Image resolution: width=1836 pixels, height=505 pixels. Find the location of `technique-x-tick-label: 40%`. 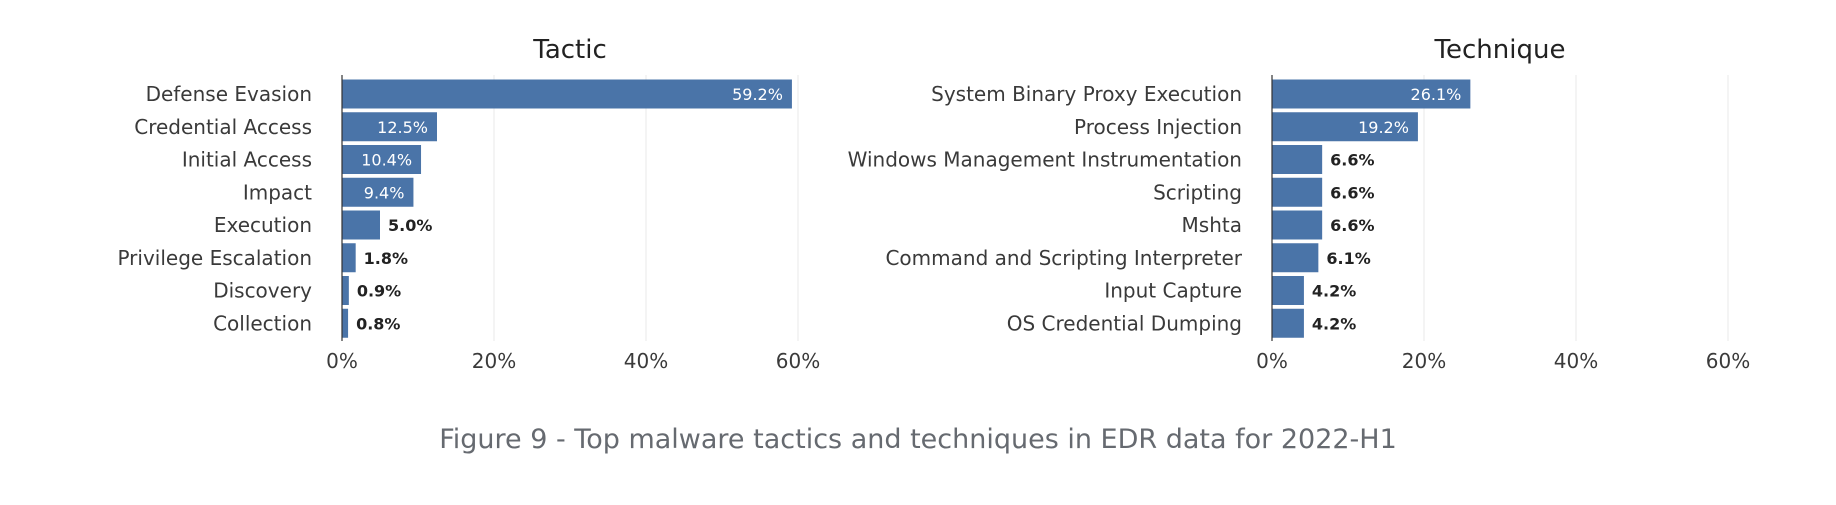

technique-x-tick-label: 40% is located at coordinates (1576, 361).